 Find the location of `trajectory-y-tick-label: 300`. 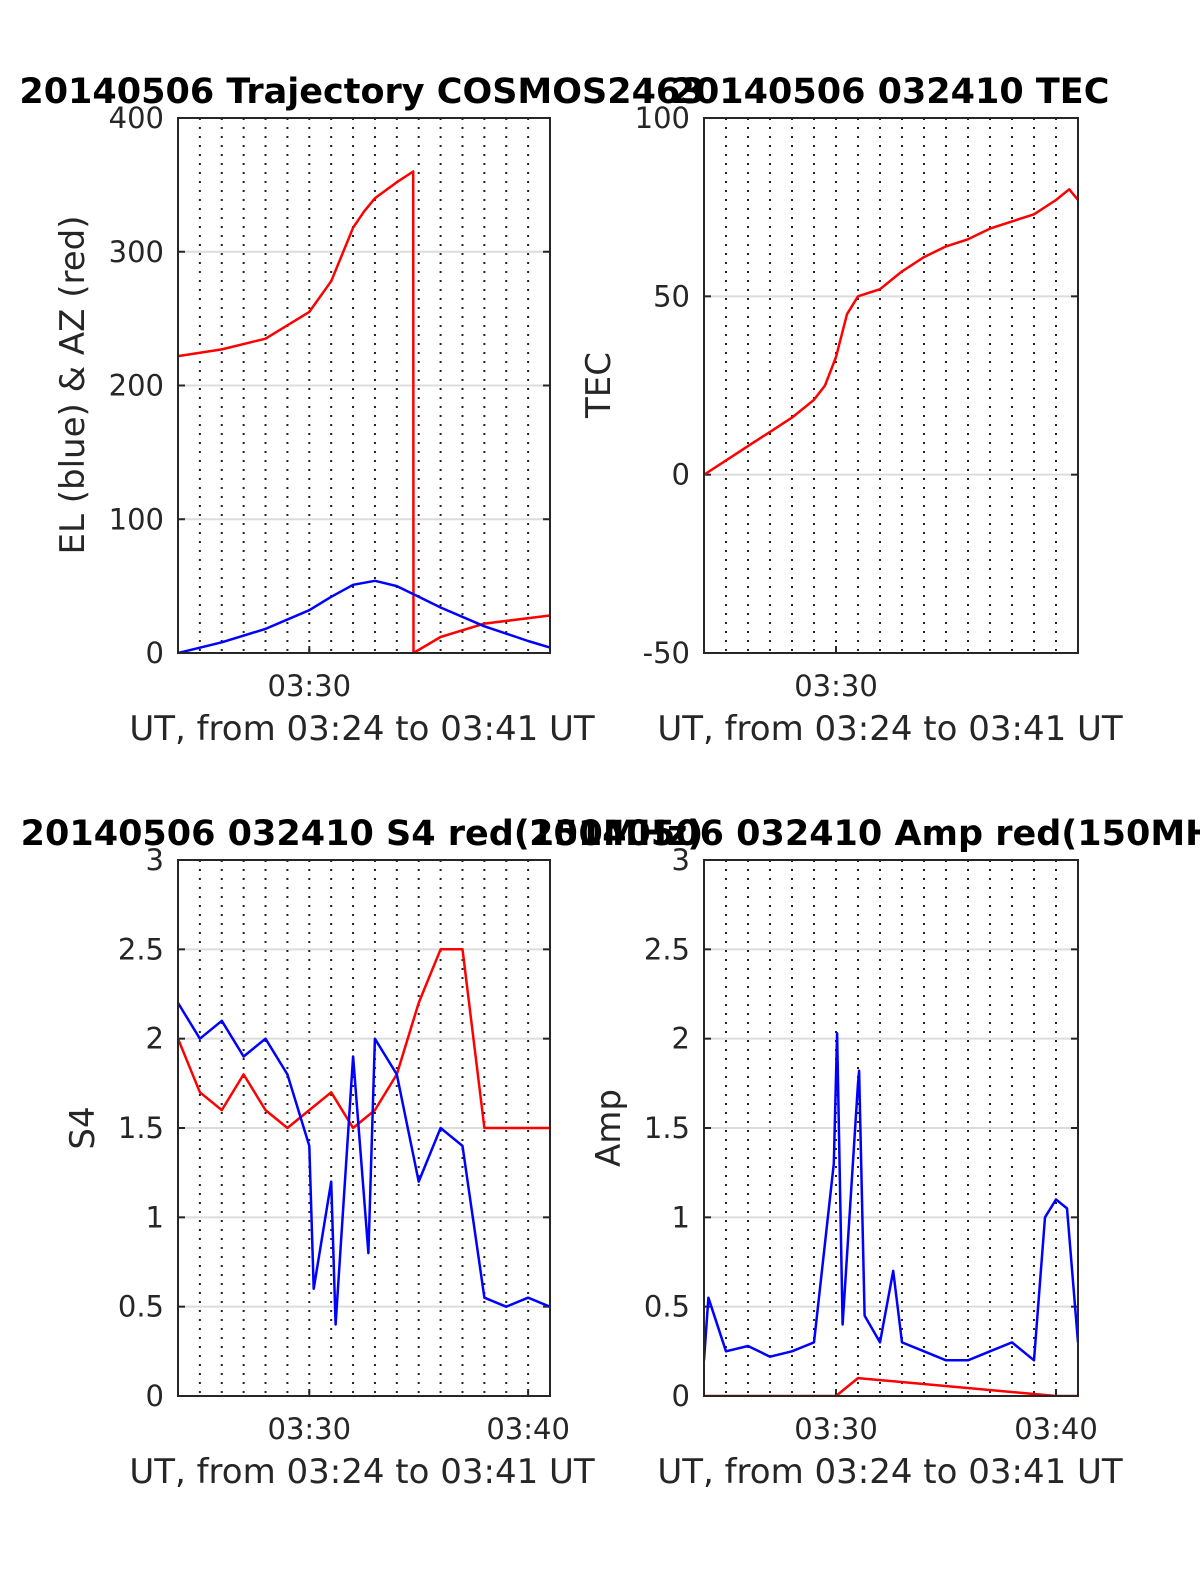

trajectory-y-tick-label: 300 is located at coordinates (136, 252).